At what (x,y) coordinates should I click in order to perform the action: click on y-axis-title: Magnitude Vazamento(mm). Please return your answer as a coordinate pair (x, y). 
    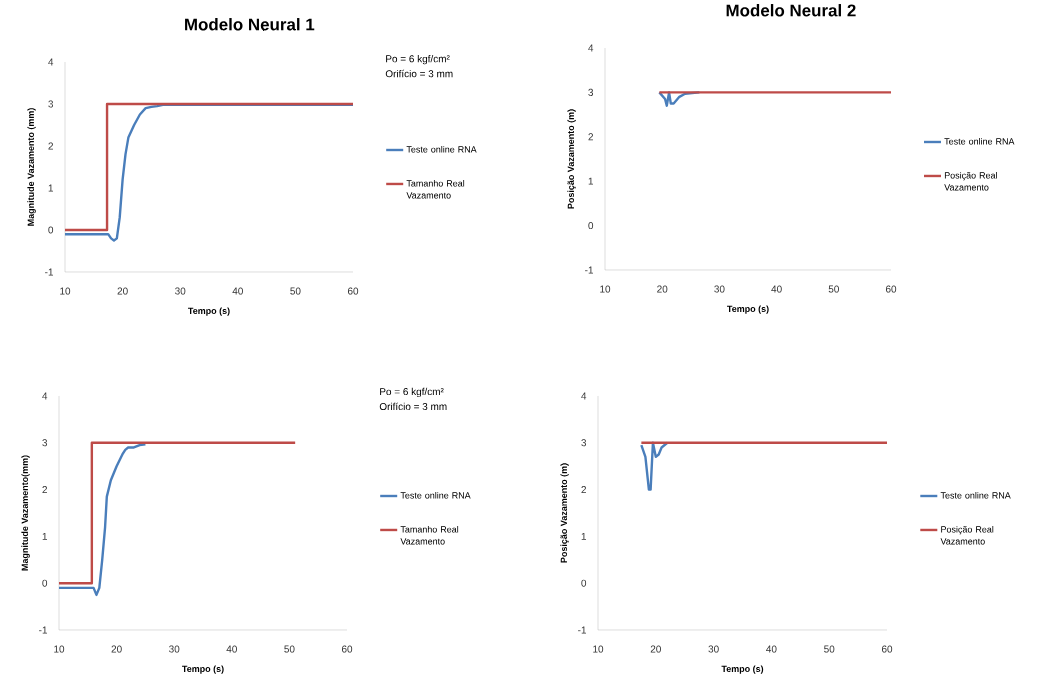
    Looking at the image, I should click on (25, 513).